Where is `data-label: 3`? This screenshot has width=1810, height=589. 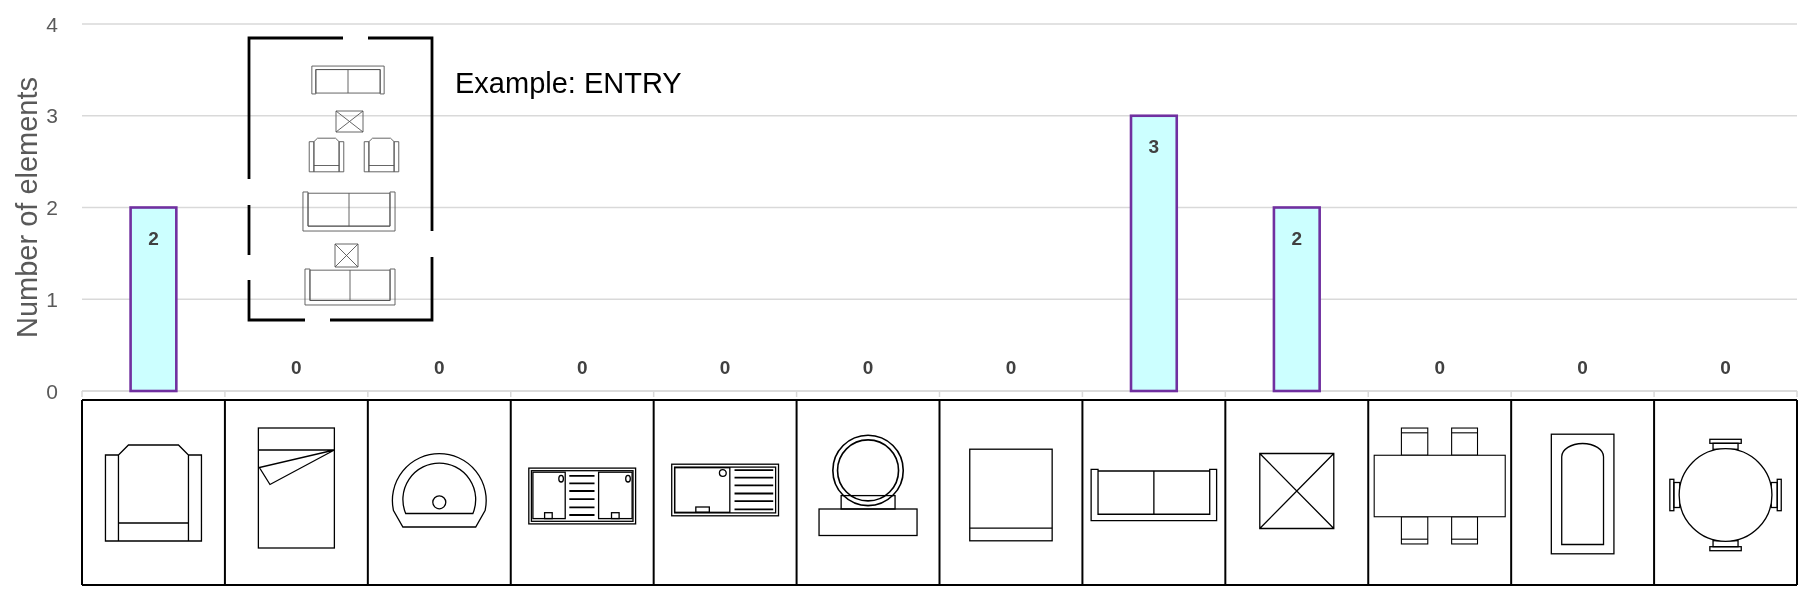 data-label: 3 is located at coordinates (1154, 147).